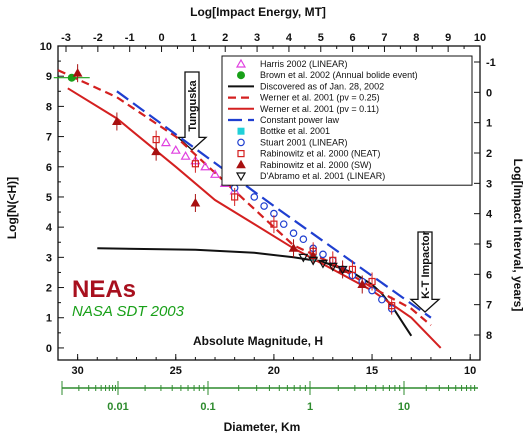  Describe the element at coordinates (46, 47) in the screenshot. I see `y-tick-label: 10` at that location.